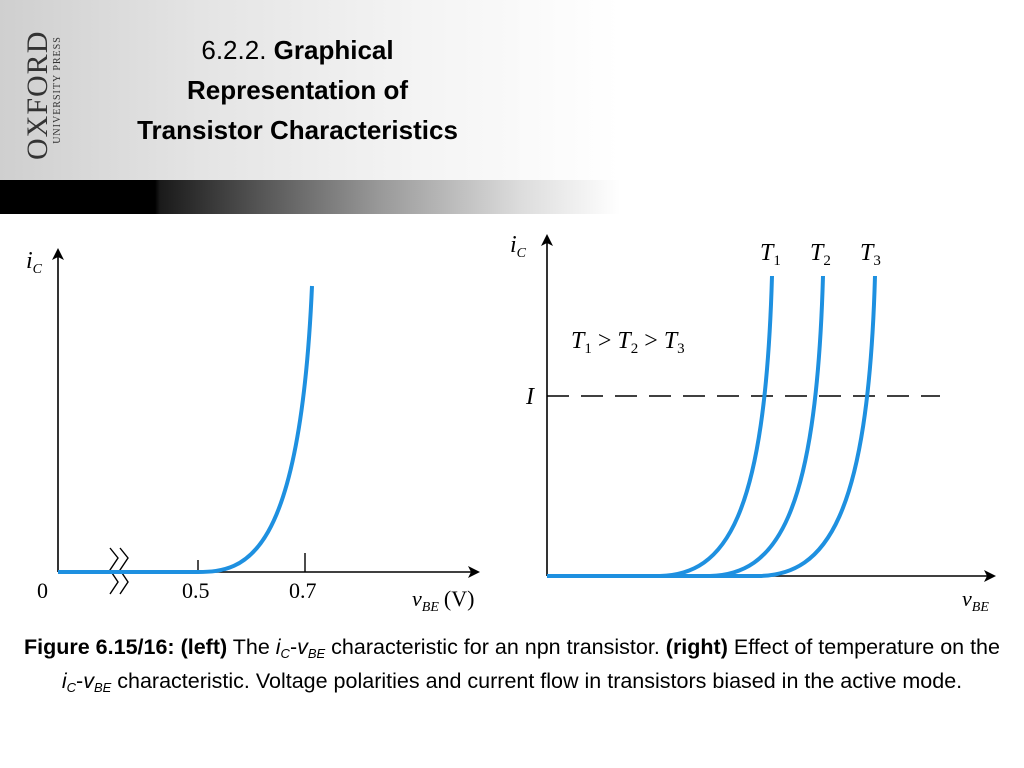 The height and width of the screenshot is (768, 1024). Describe the element at coordinates (660, 426) in the screenshot. I see `curve-t1` at that location.